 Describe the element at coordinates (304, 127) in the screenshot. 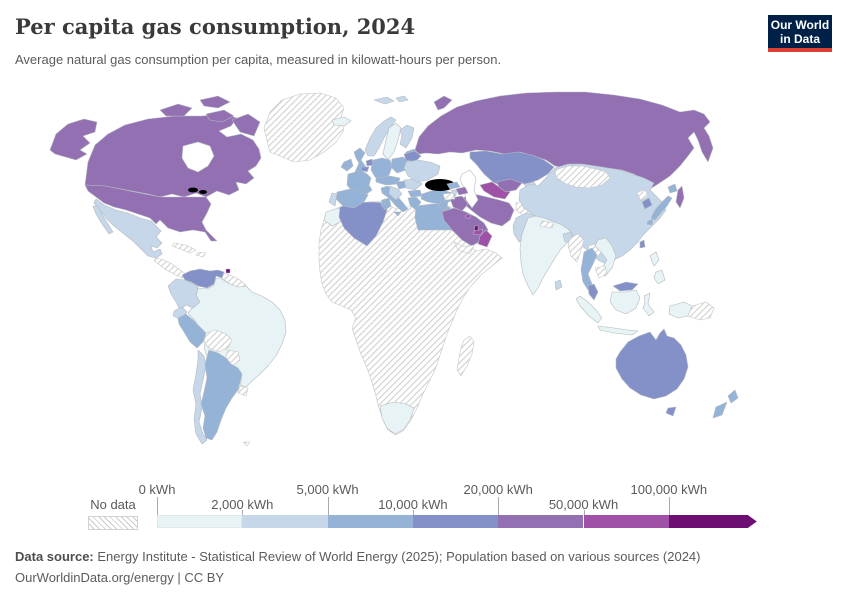

I see `country-greenland` at that location.